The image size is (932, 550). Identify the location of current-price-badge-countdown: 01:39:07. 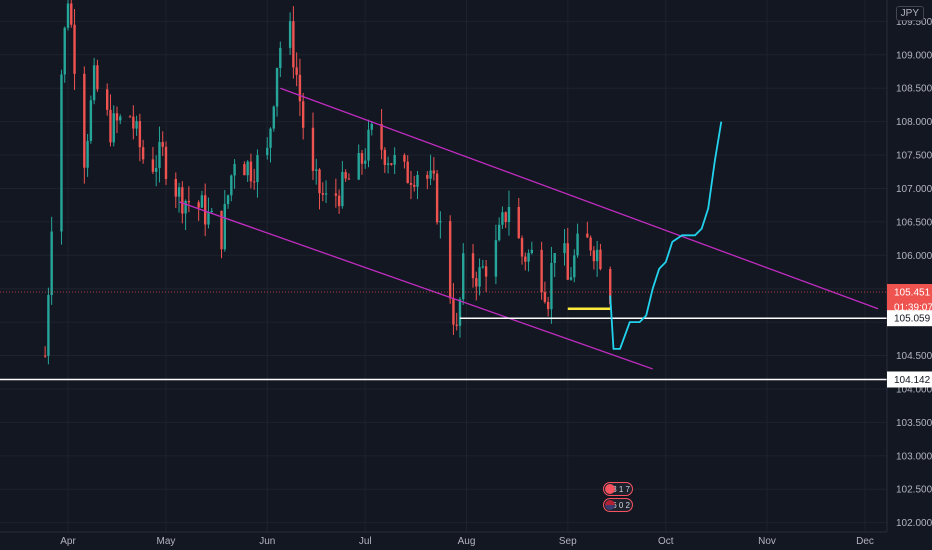
(913, 307).